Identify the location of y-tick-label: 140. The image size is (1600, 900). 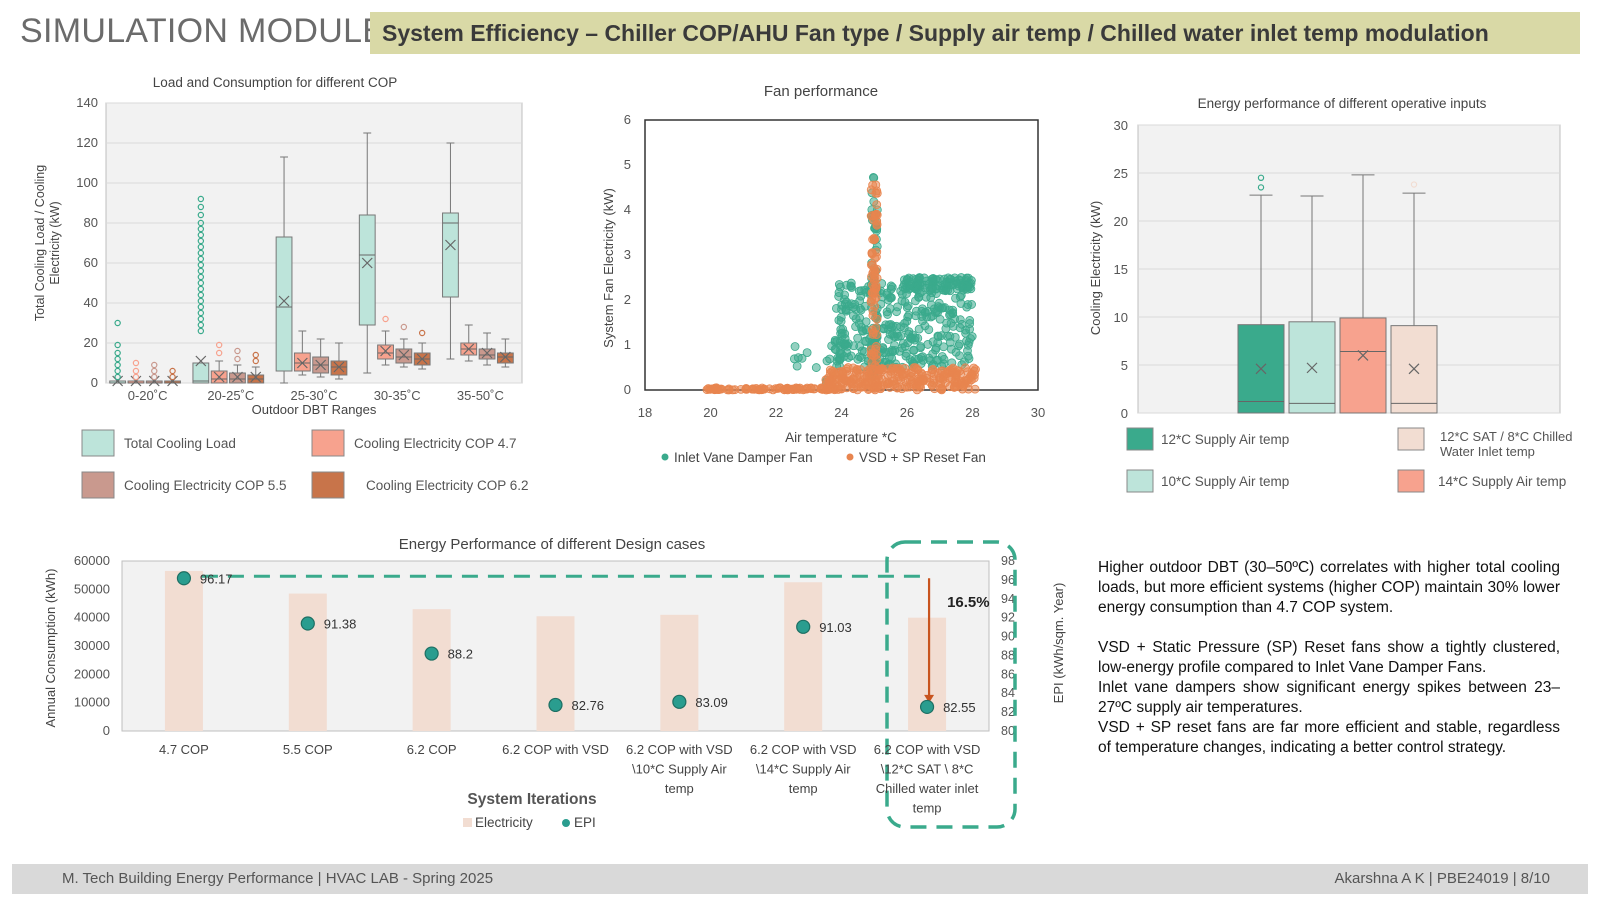
(87, 102).